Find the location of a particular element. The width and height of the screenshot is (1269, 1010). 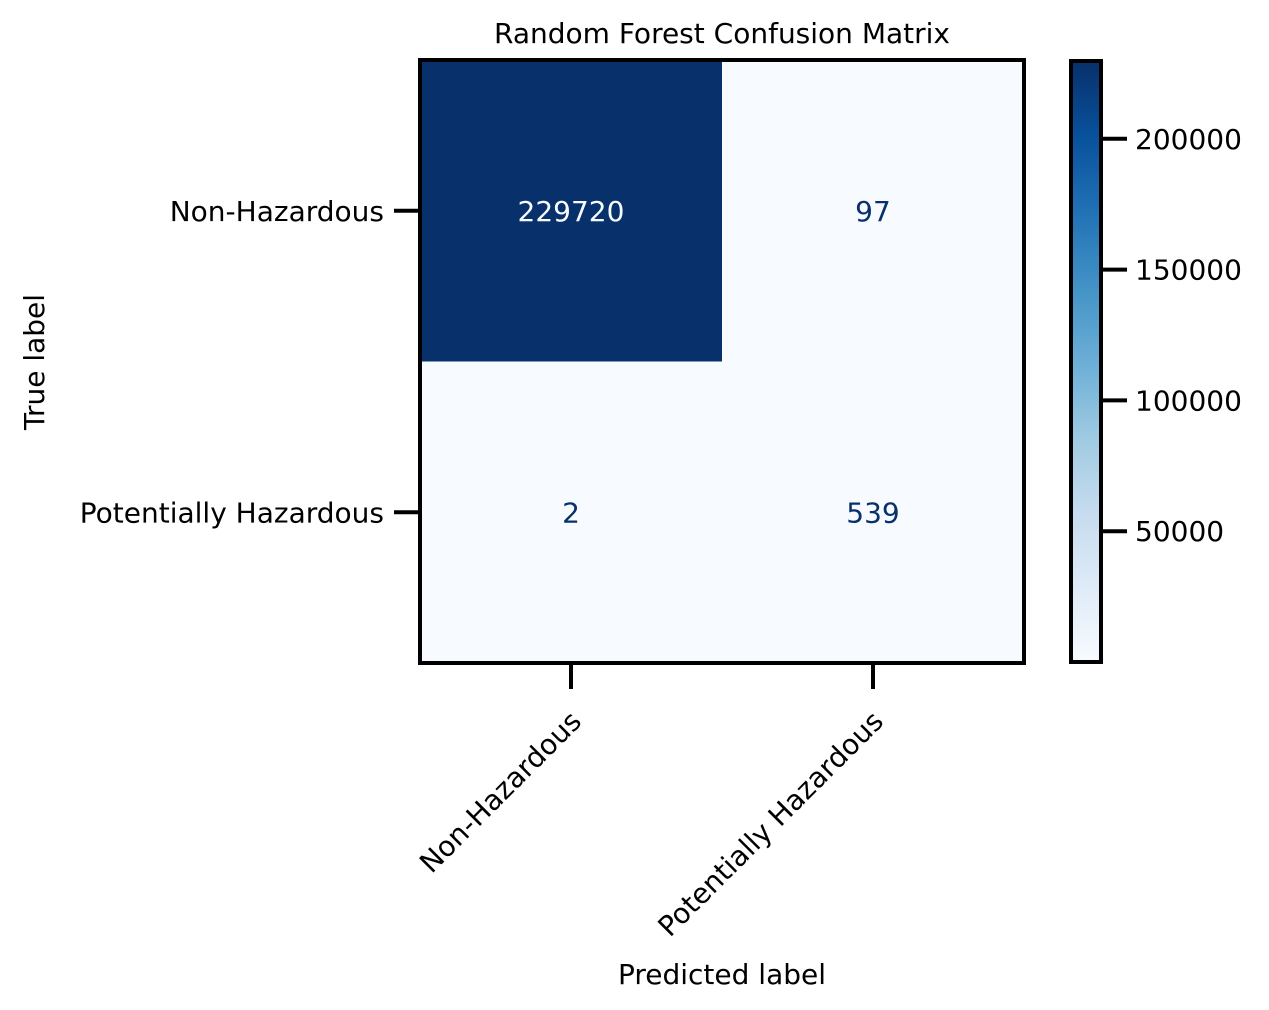

matrix-cell-value: 539 is located at coordinates (872, 512).